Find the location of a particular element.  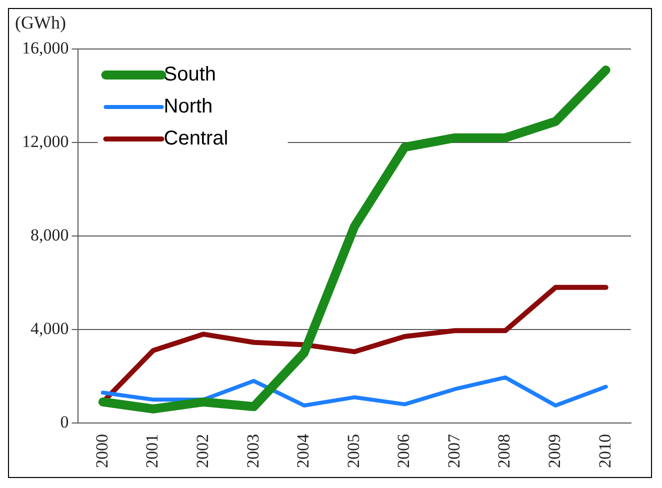

x-tick-label: 2005 is located at coordinates (353, 451).